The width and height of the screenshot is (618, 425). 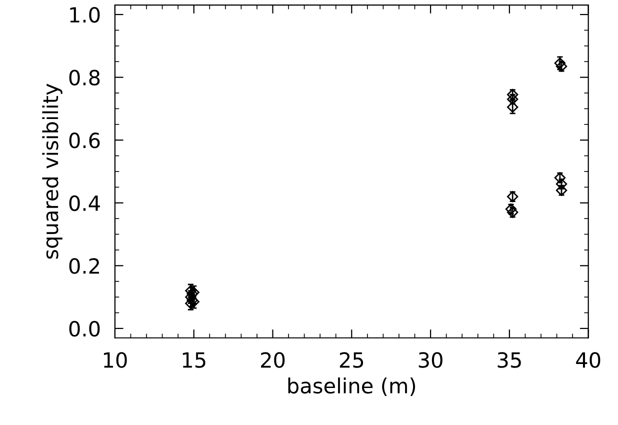 What do you see at coordinates (52, 171) in the screenshot?
I see `y-axis-title: squared visibility` at bounding box center [52, 171].